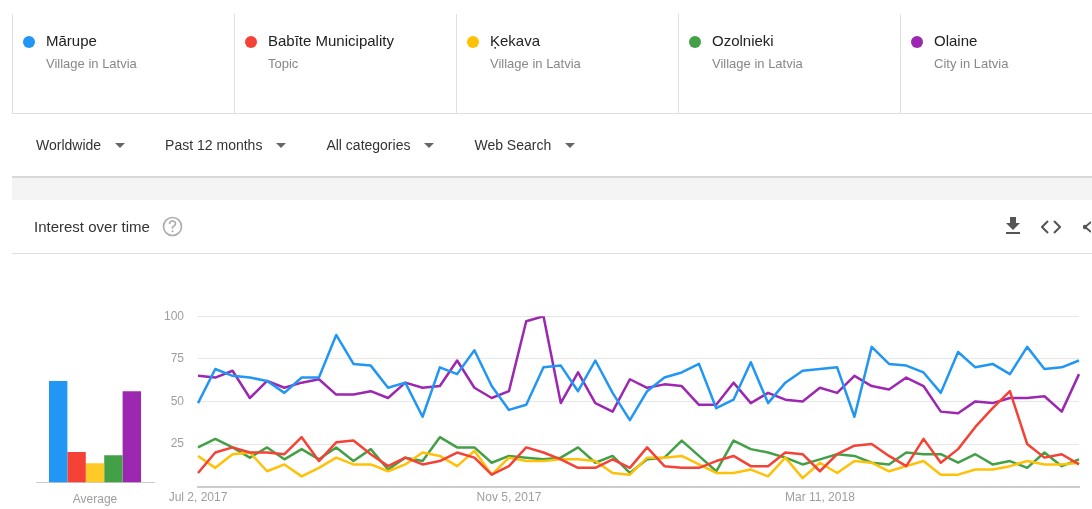 The width and height of the screenshot is (1092, 509). I want to click on text: City in Latvia, so click(971, 63).